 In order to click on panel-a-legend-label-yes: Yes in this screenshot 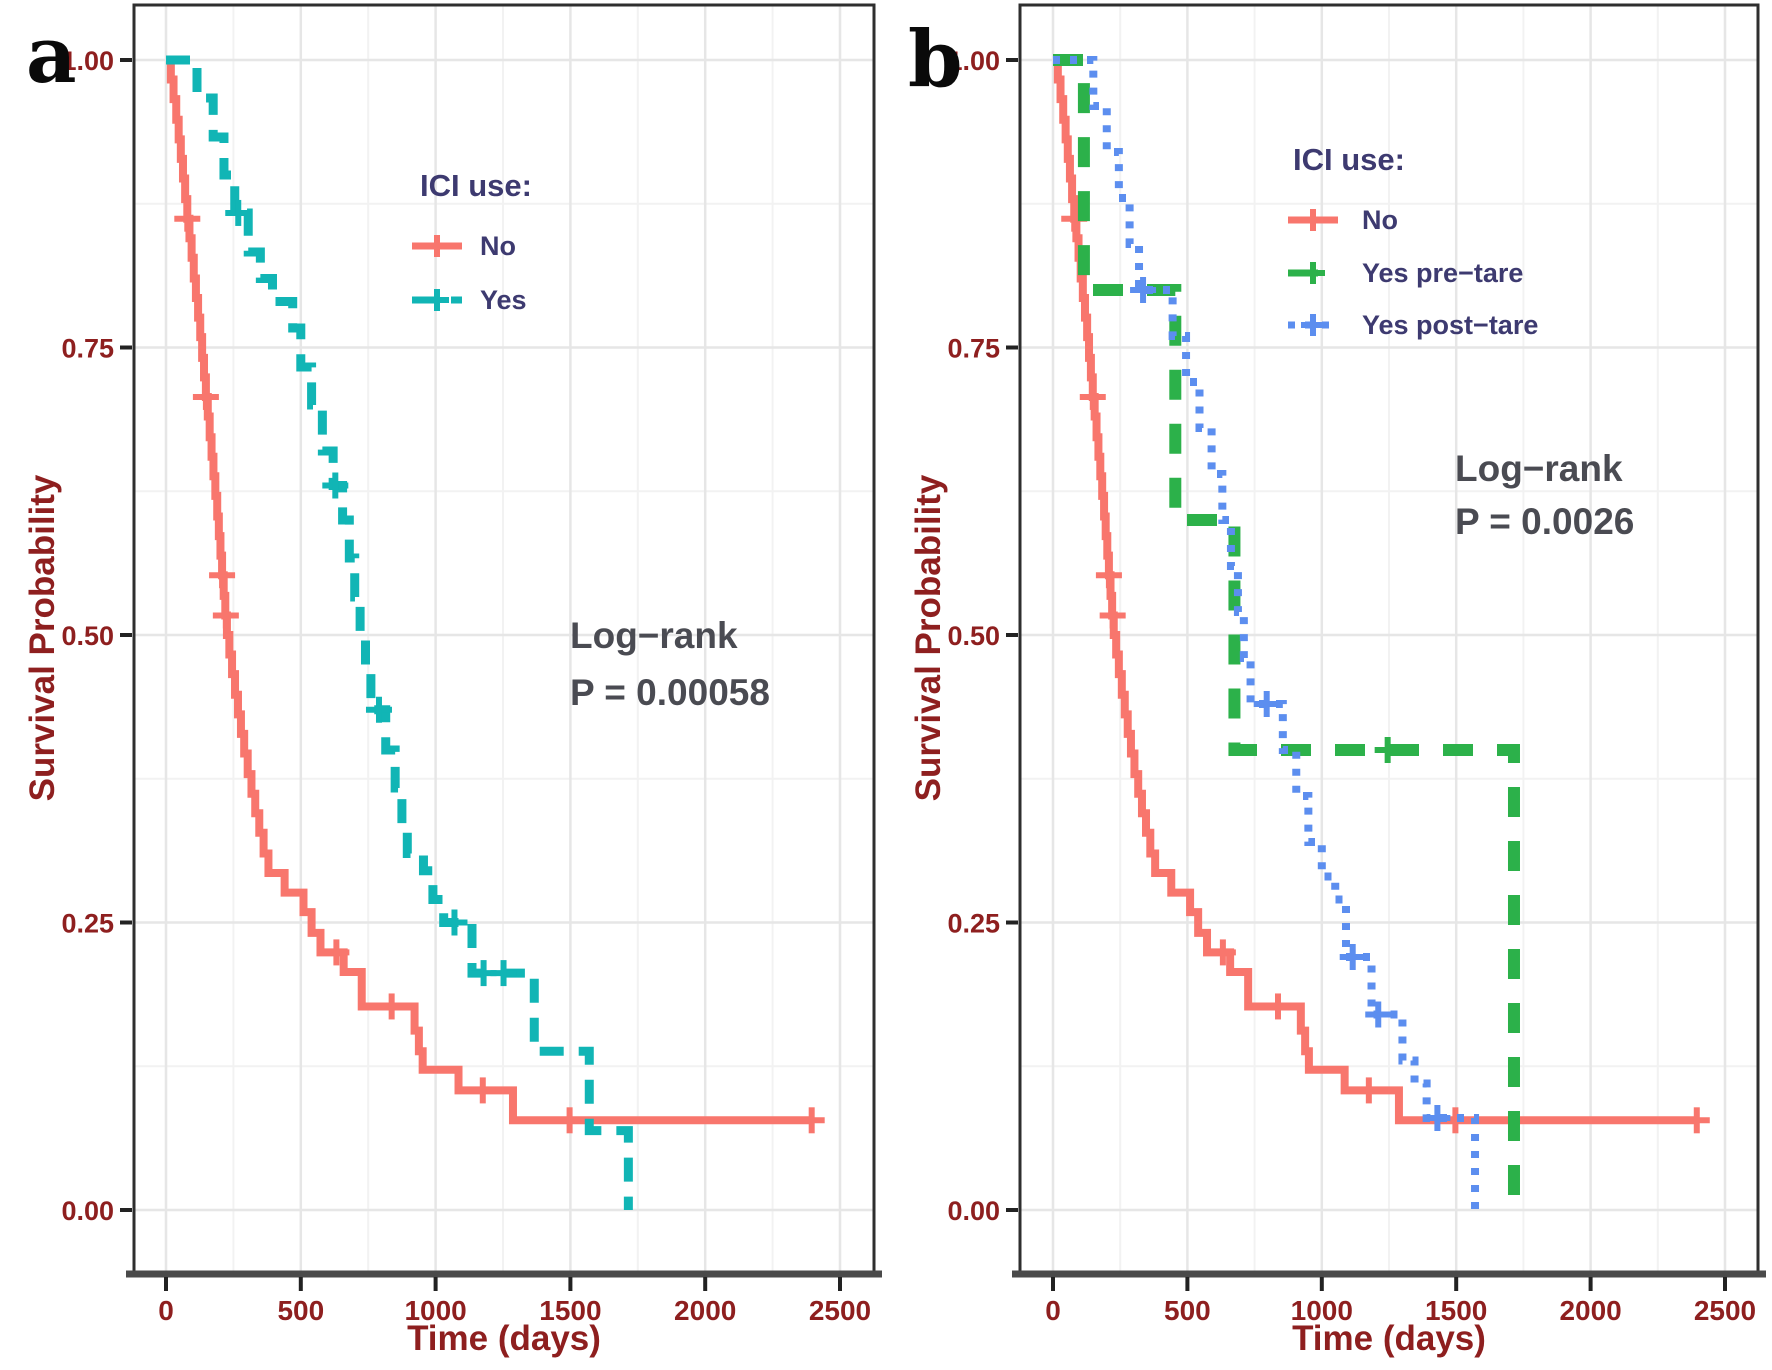, I will do `click(503, 300)`.